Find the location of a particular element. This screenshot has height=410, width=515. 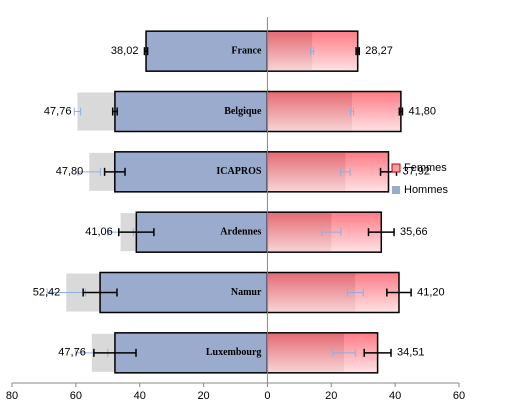

value-label: 34,51 is located at coordinates (411, 353).